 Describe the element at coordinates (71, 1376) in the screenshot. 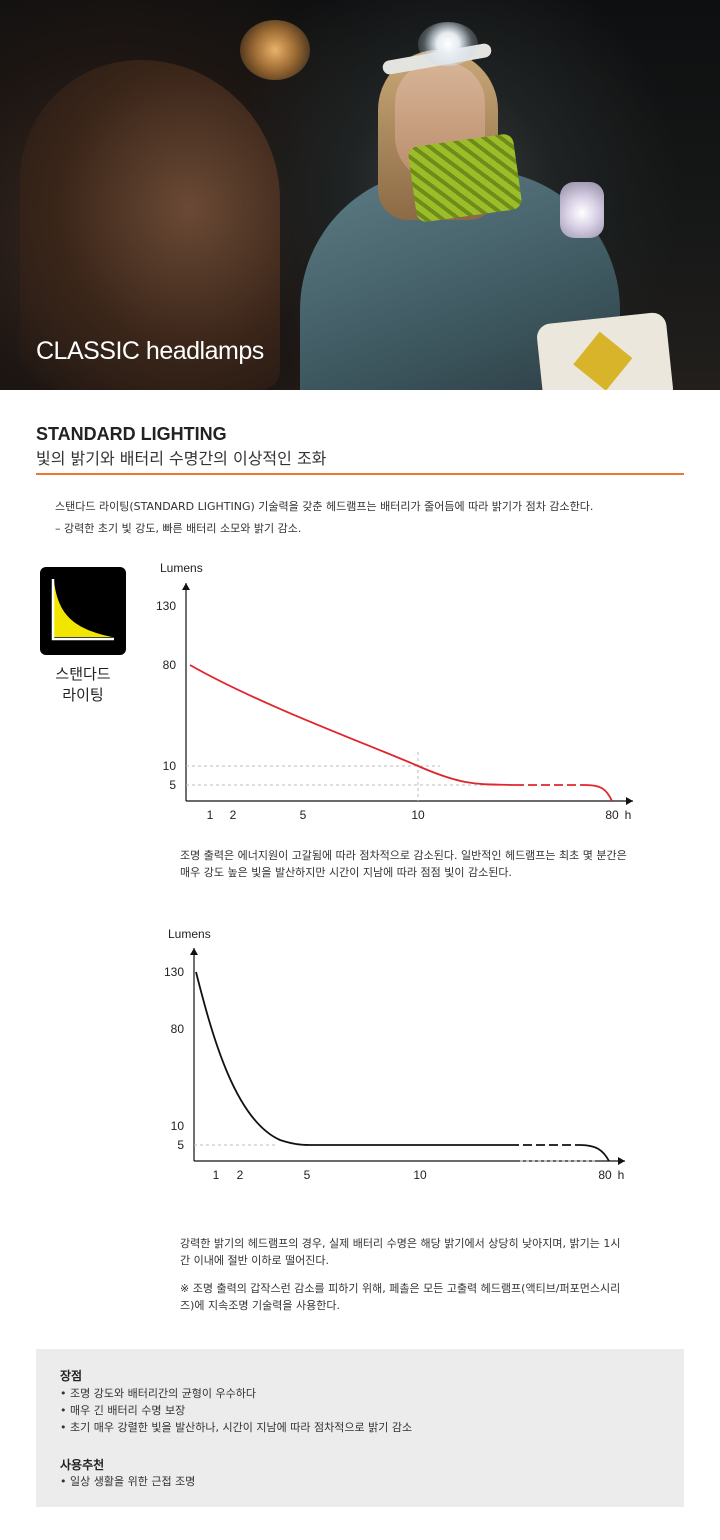

I see `pros-title: 장점` at that location.